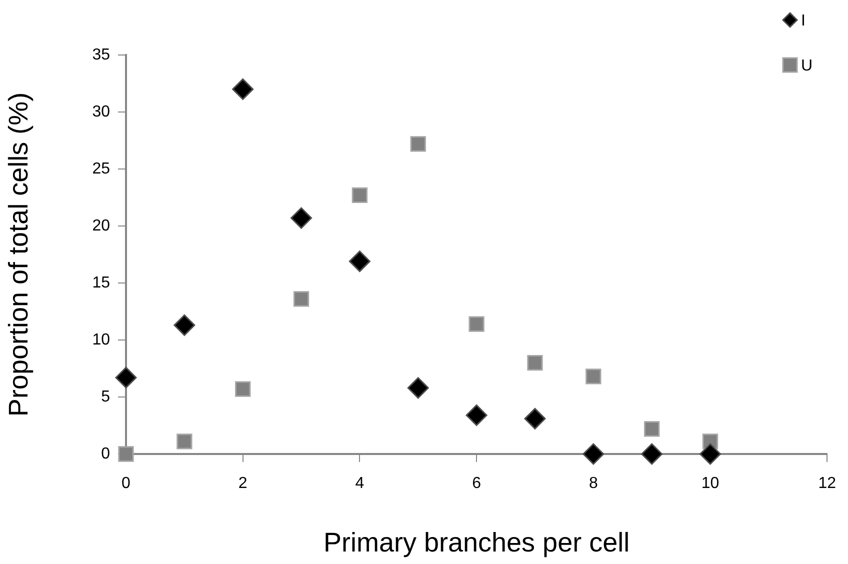  I want to click on x-tick-label: 10, so click(710, 483).